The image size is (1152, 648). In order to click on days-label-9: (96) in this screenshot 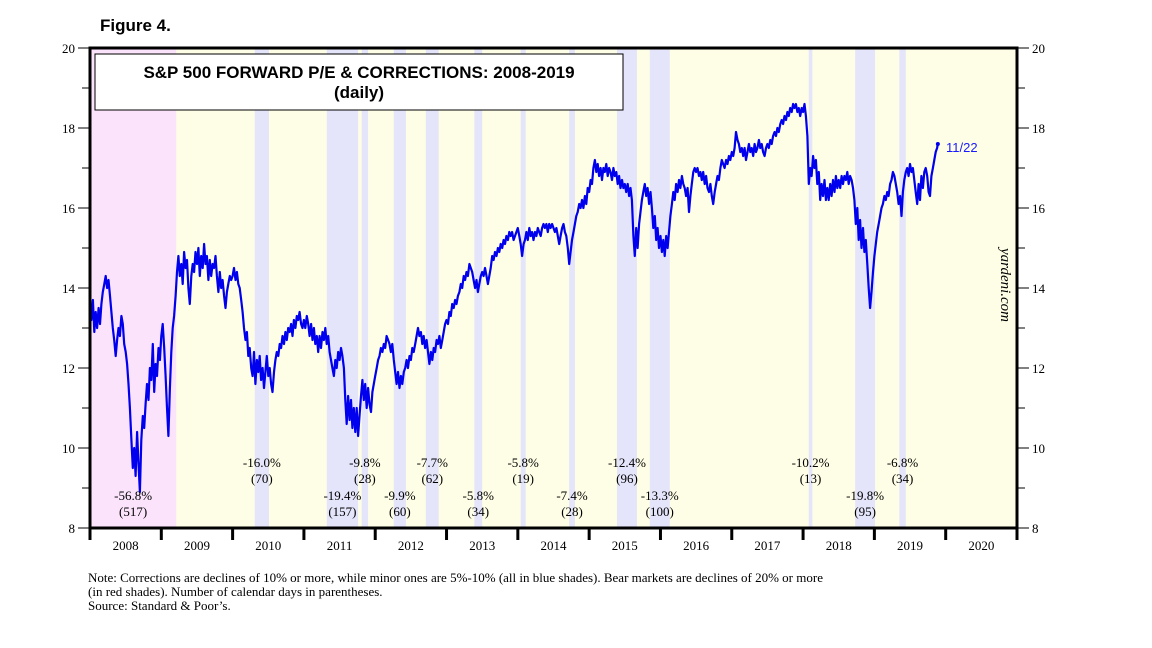, I will do `click(627, 478)`.